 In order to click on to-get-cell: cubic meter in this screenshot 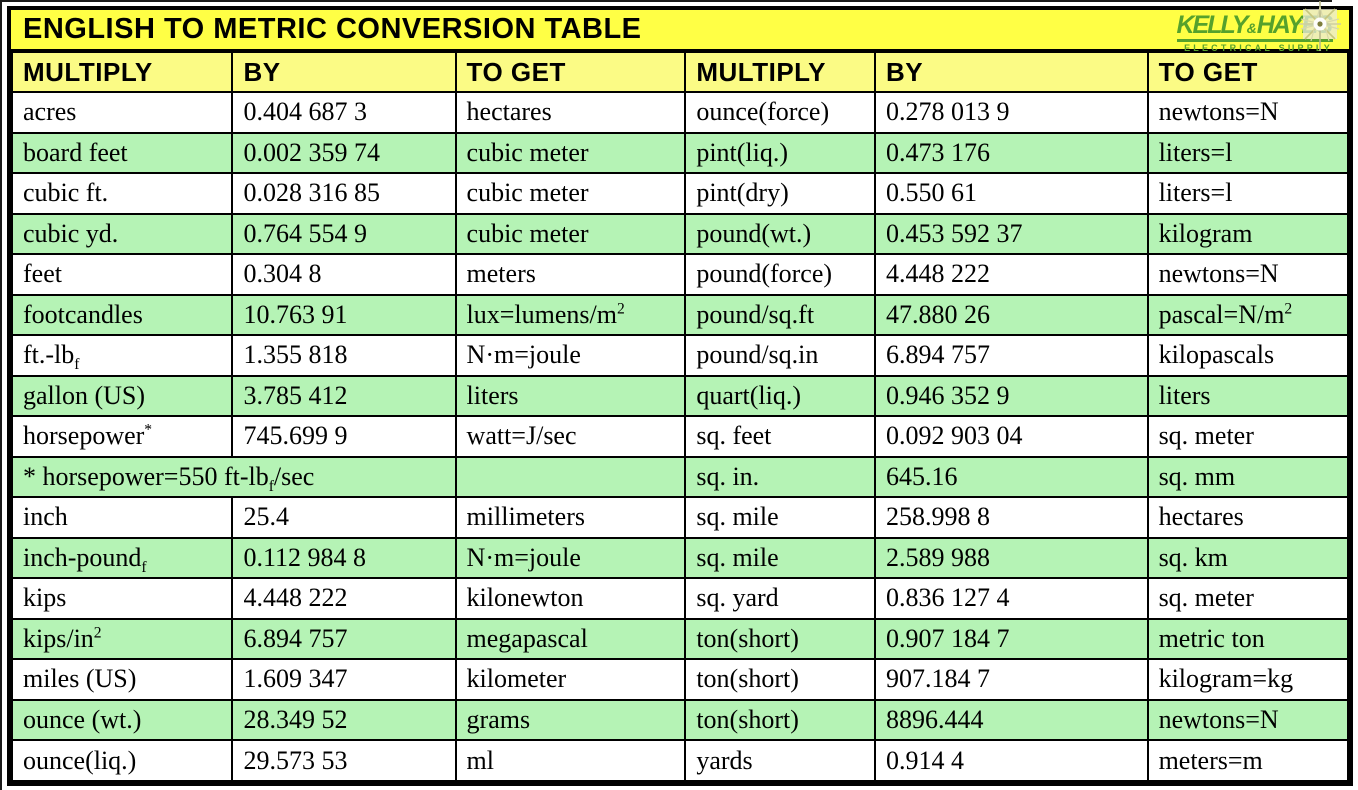, I will do `click(570, 234)`.